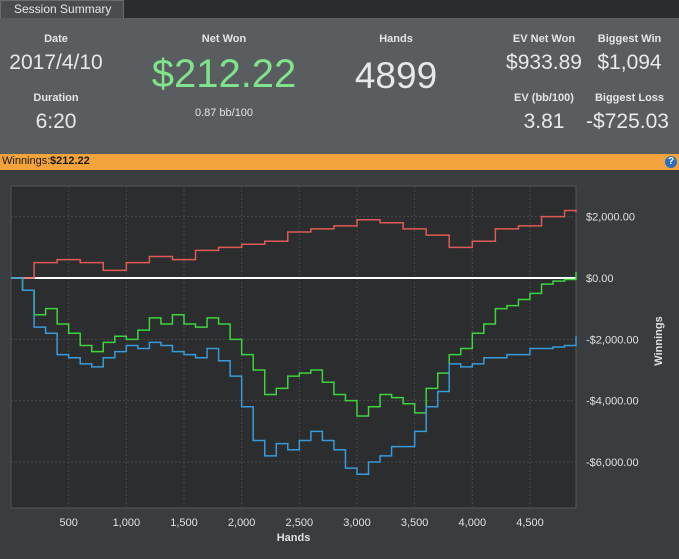 The height and width of the screenshot is (559, 679). What do you see at coordinates (339, 162) in the screenshot?
I see `winnings-bar: Winnings: $212.22` at bounding box center [339, 162].